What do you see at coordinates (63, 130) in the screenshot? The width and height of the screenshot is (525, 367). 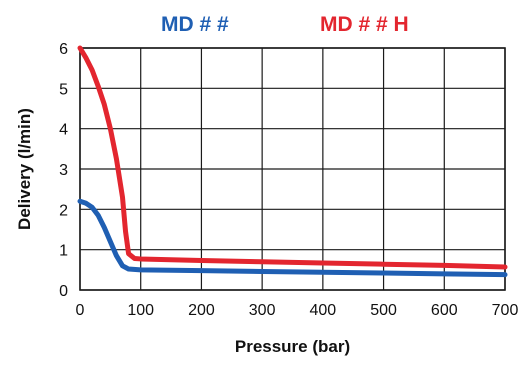 I see `y-tick-label-4: 4` at bounding box center [63, 130].